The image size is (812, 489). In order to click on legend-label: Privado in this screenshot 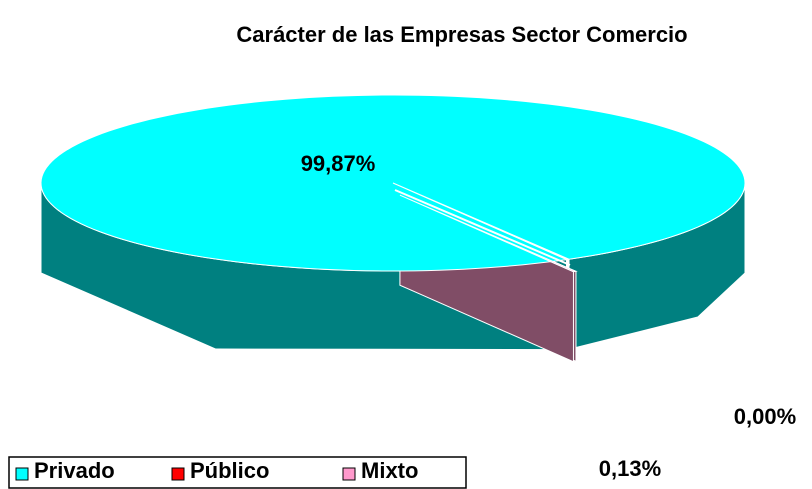, I will do `click(74, 470)`.